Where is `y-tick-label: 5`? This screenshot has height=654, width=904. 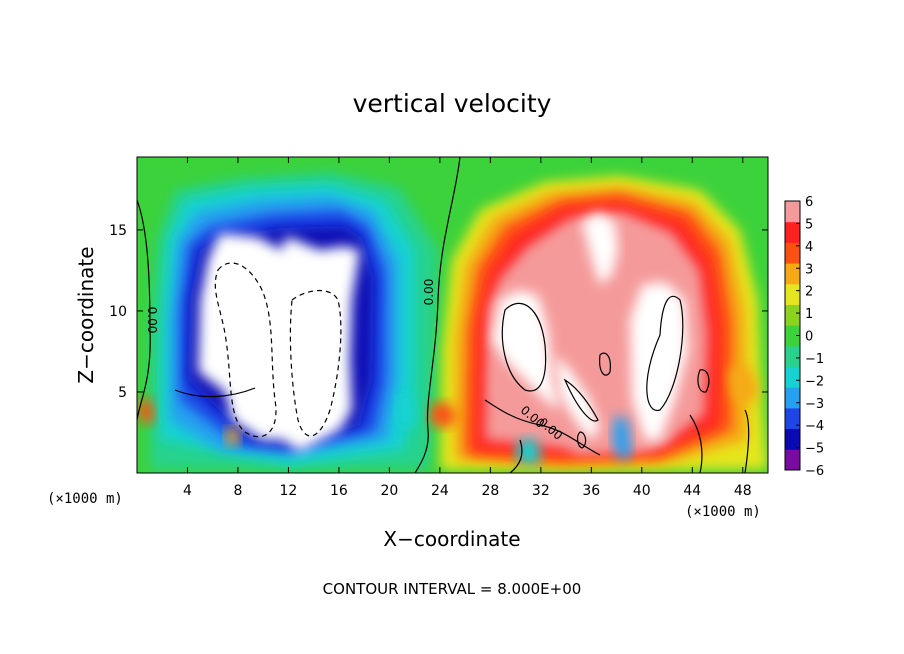
y-tick-label: 5 is located at coordinates (122, 393).